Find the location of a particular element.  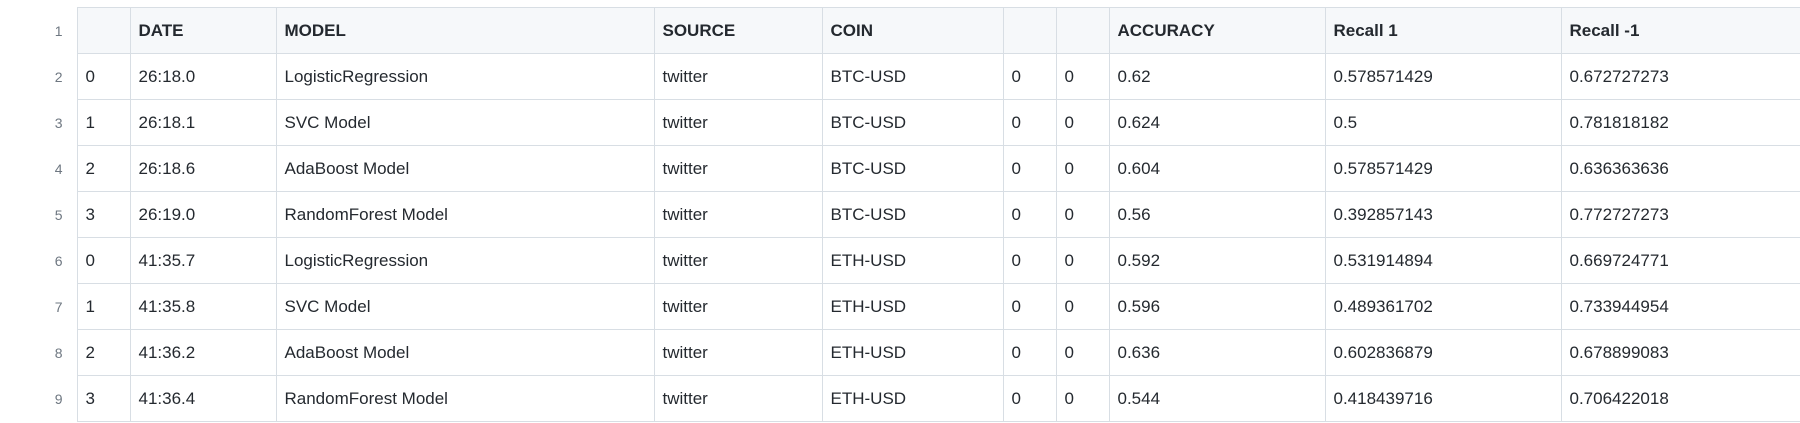

cell-accuracy: 0.636 is located at coordinates (1217, 352).